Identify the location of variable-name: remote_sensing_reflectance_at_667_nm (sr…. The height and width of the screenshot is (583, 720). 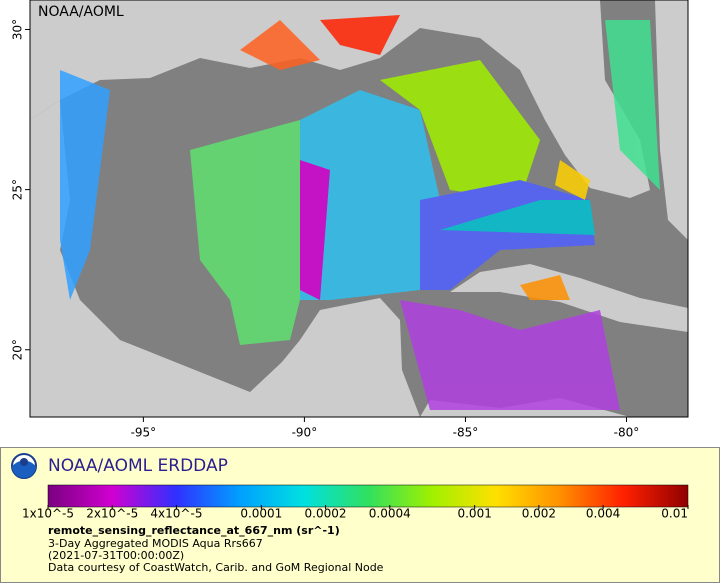
(194, 530).